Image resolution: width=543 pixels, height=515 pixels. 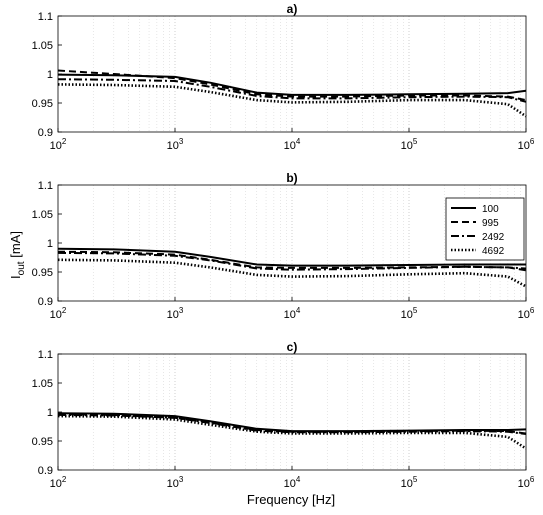 I want to click on legend-entry-label: 2492, so click(x=493, y=237).